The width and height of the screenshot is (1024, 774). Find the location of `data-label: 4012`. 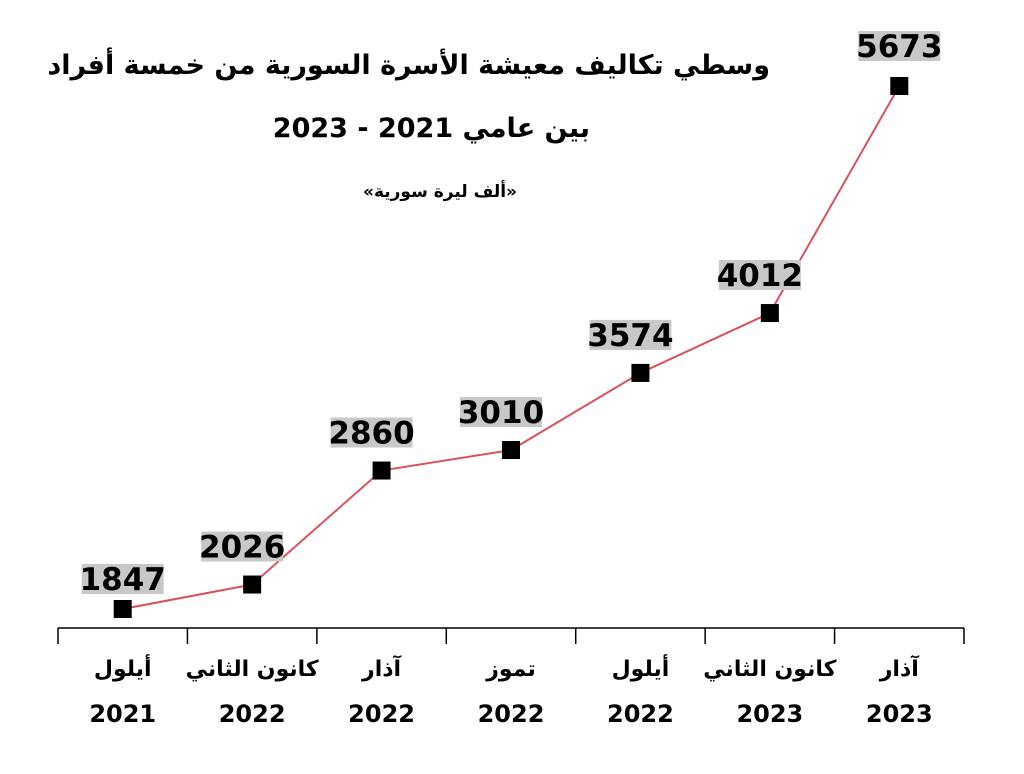

data-label: 4012 is located at coordinates (760, 276).